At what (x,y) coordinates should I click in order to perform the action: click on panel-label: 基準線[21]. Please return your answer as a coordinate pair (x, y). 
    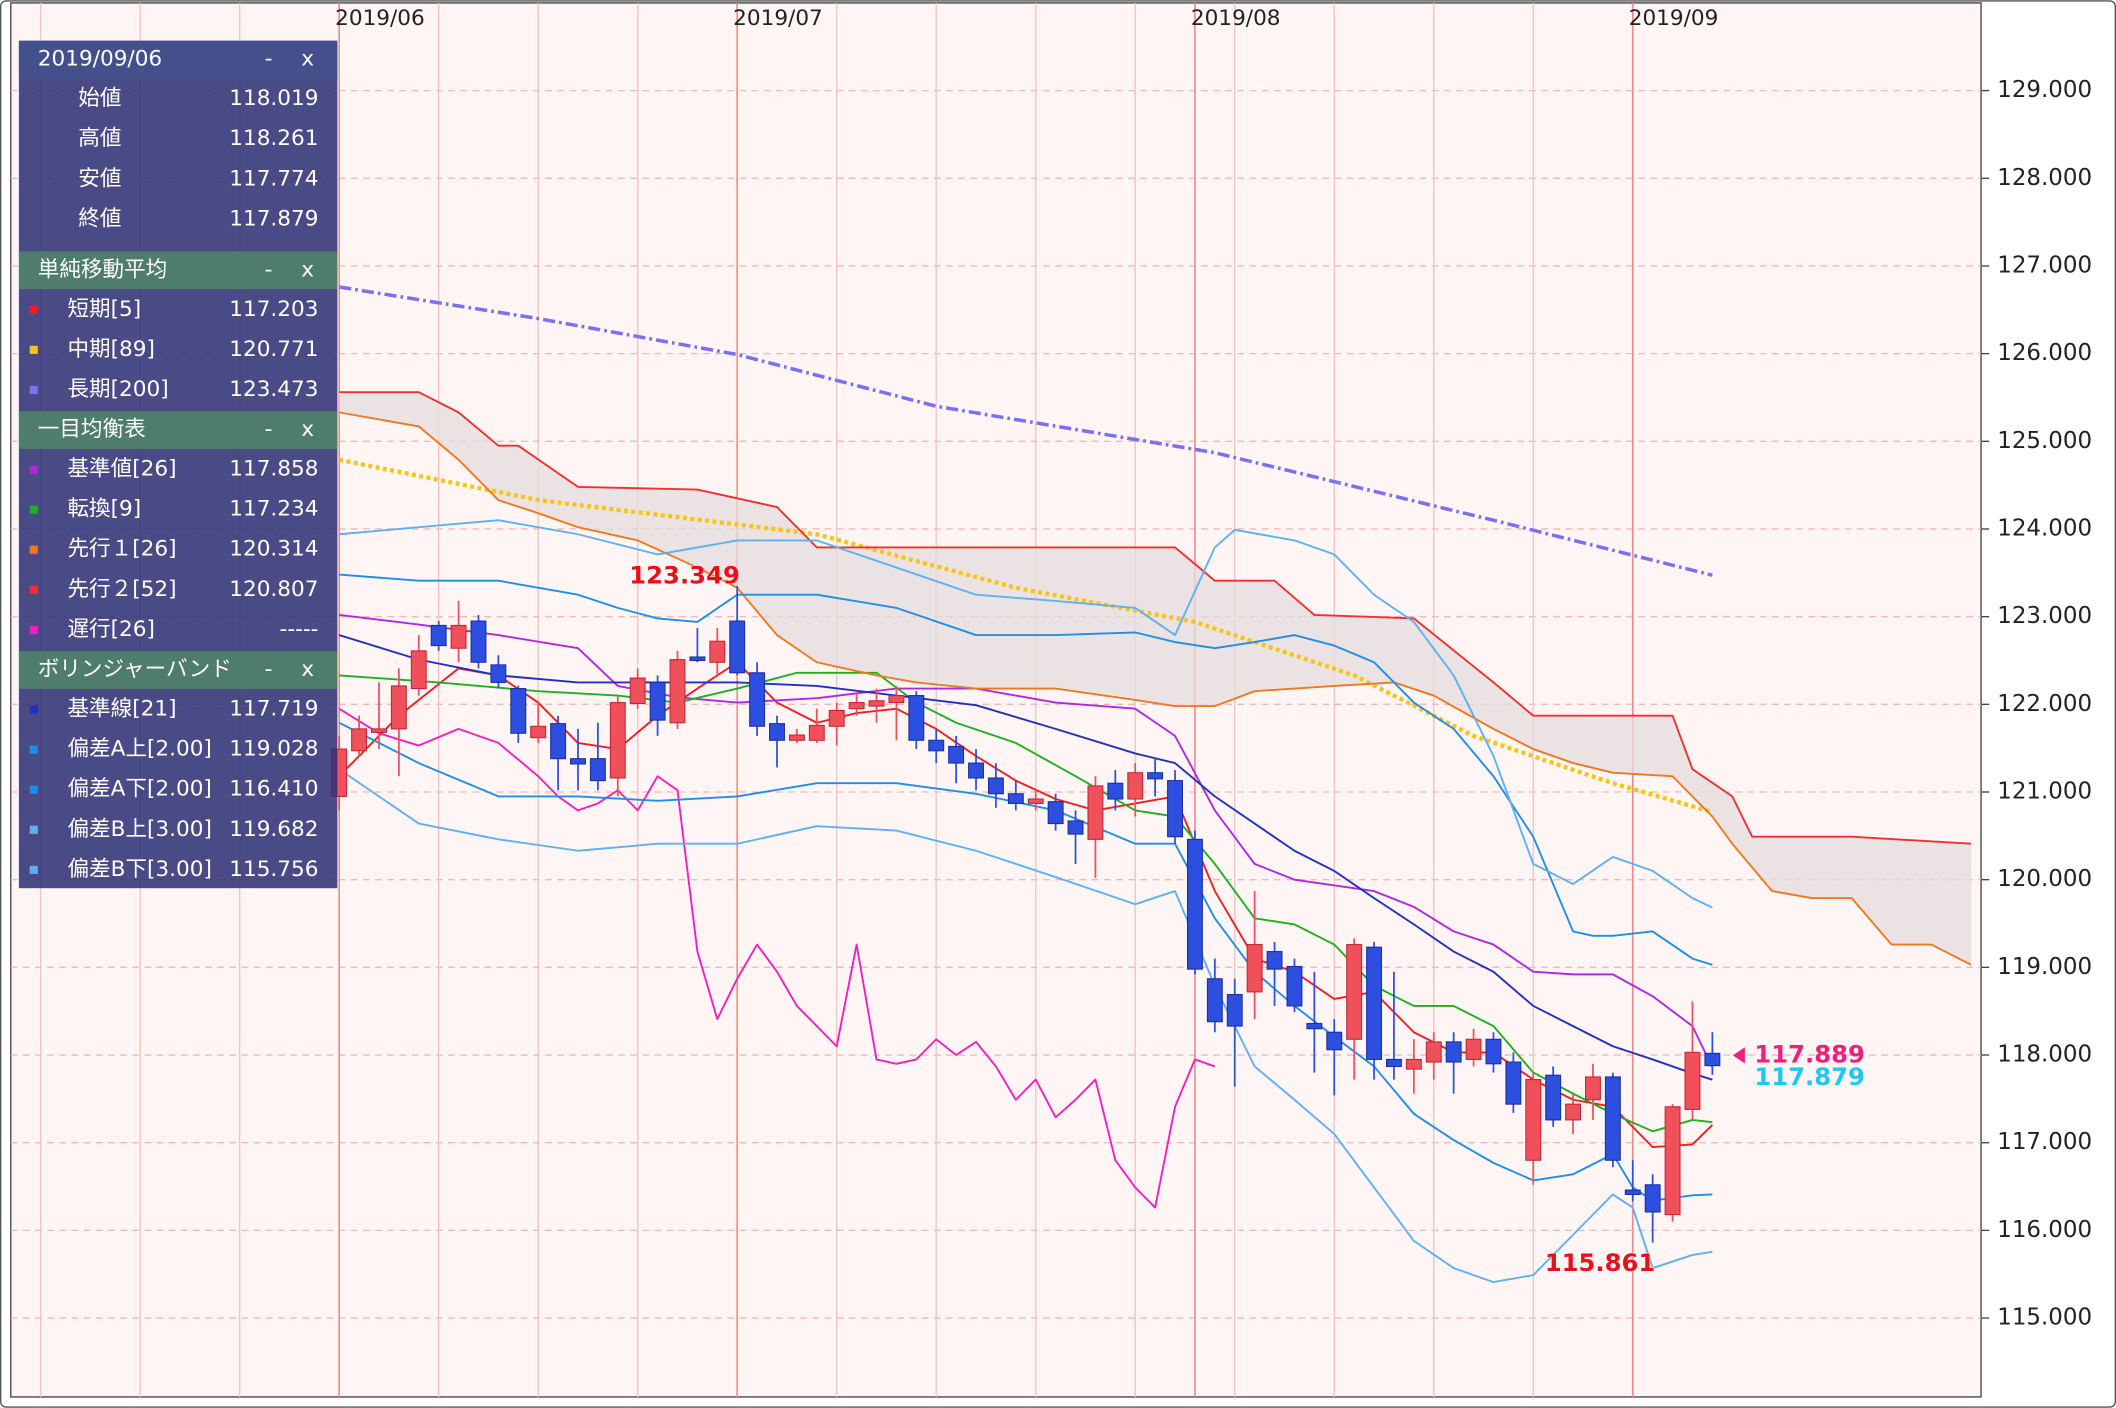
    Looking at the image, I should click on (121, 709).